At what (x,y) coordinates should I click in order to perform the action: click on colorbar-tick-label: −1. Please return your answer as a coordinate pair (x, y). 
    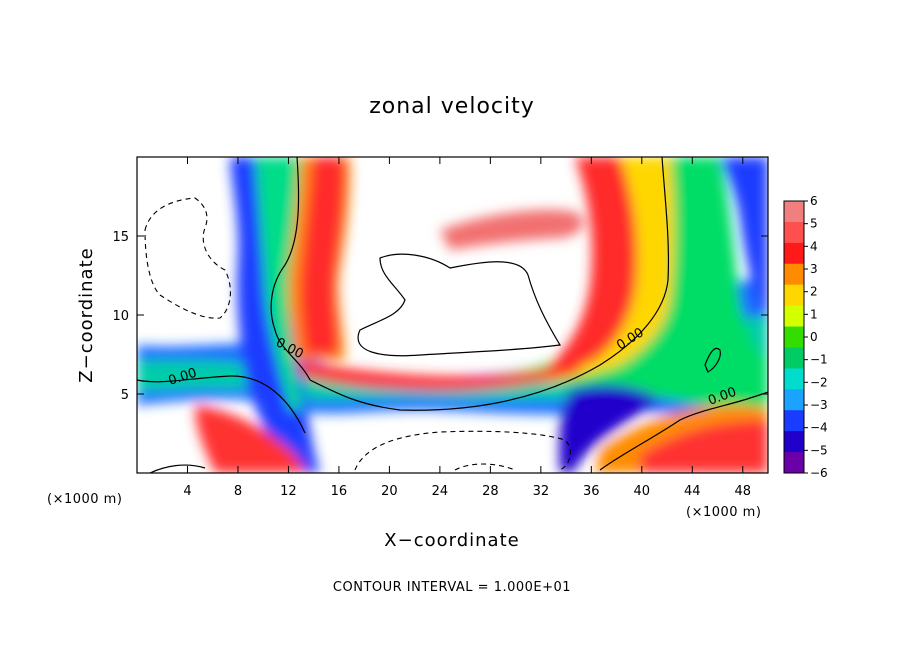
    Looking at the image, I should click on (819, 360).